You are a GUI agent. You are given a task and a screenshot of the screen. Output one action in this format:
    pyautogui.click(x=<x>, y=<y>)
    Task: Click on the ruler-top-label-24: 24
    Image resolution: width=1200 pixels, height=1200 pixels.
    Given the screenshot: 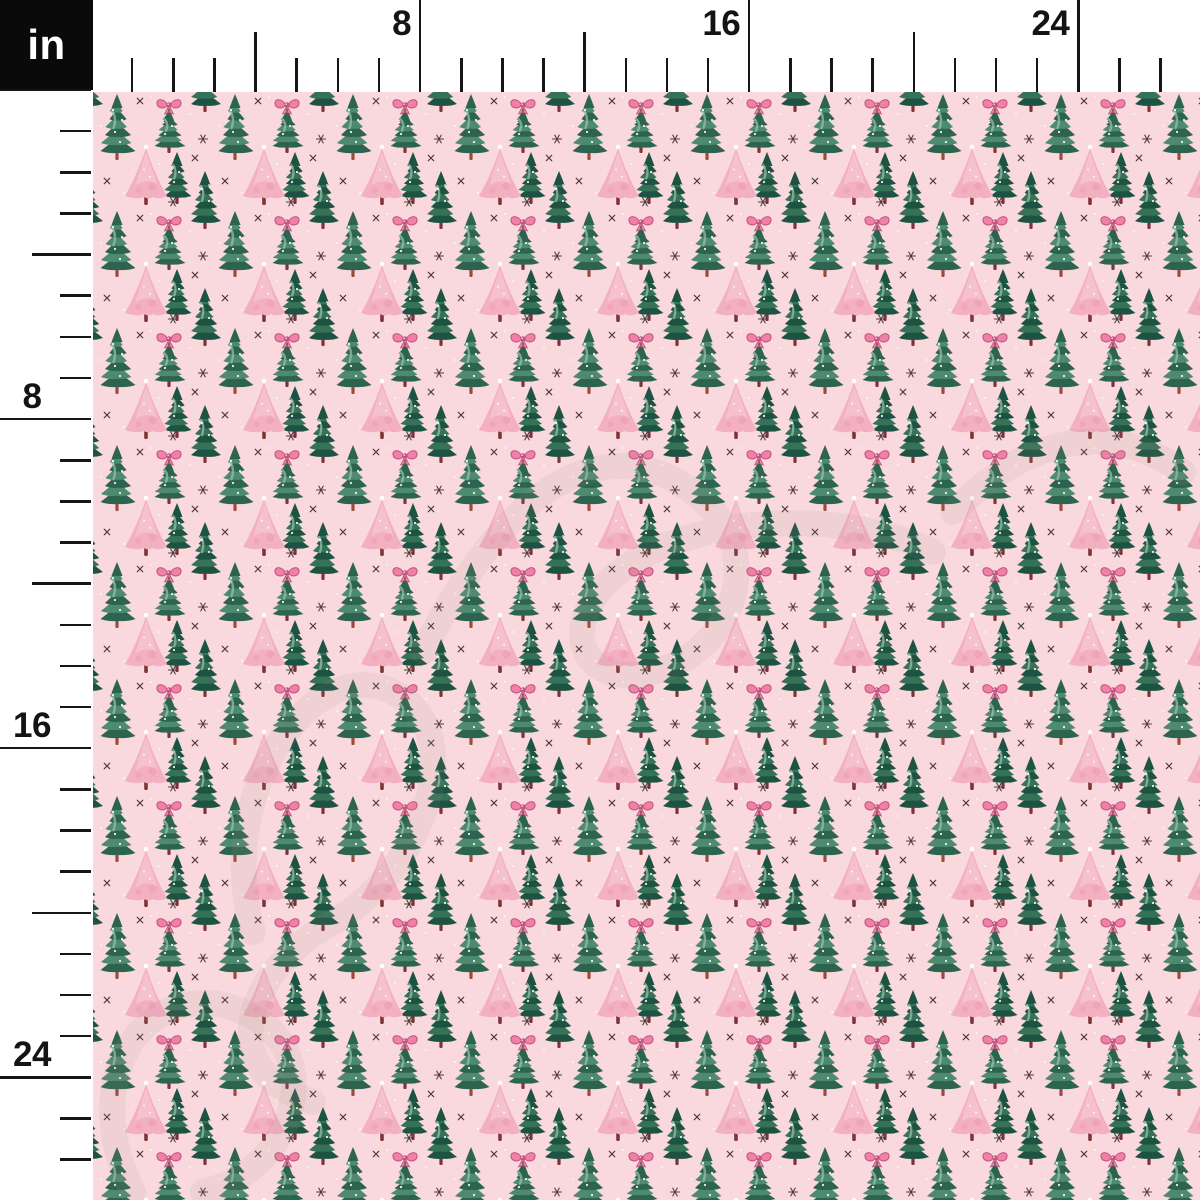 What is the action you would take?
    pyautogui.click(x=1050, y=23)
    